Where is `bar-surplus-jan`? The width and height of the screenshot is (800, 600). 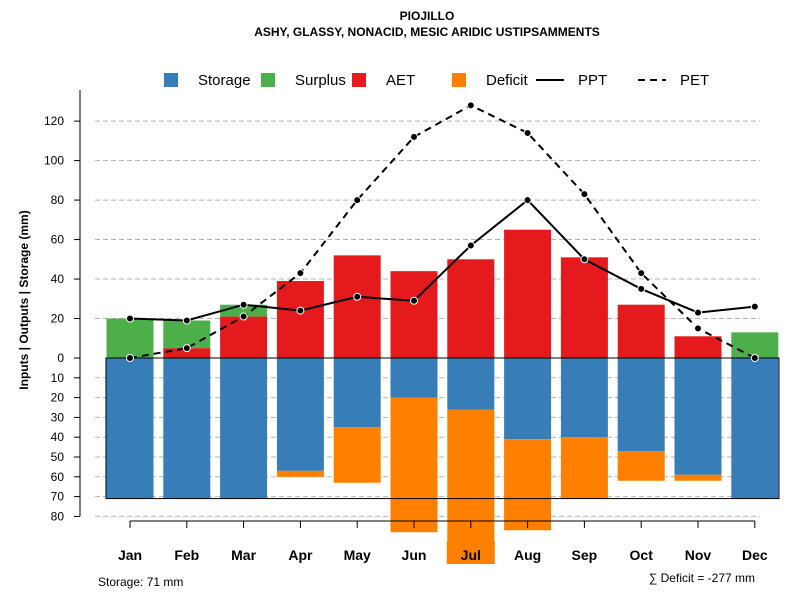 bar-surplus-jan is located at coordinates (130, 338).